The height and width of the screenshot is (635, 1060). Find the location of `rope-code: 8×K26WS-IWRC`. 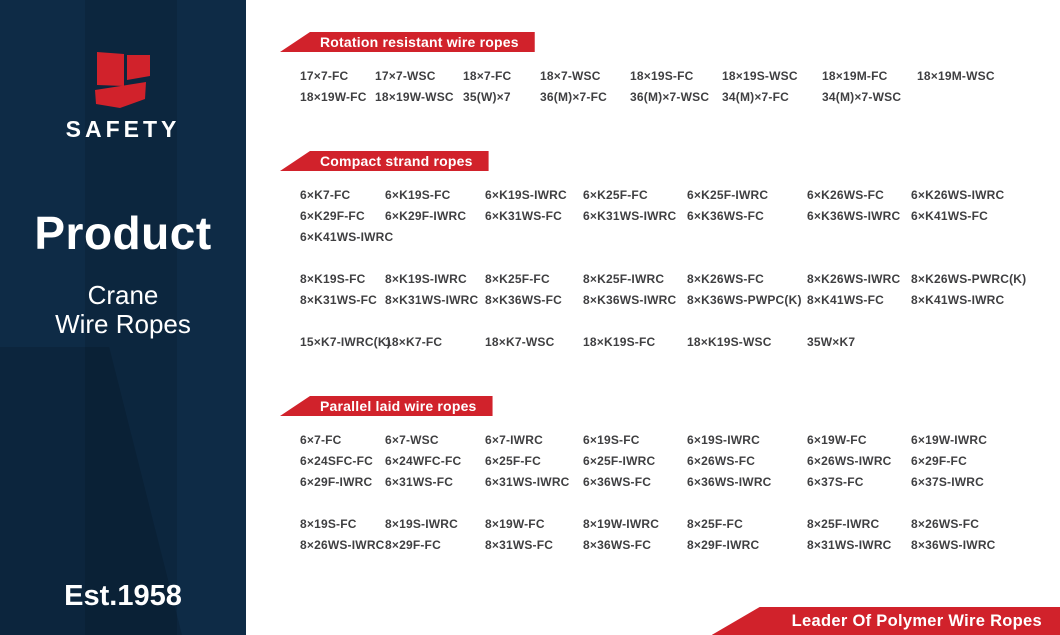

rope-code: 8×K26WS-IWRC is located at coordinates (854, 279).